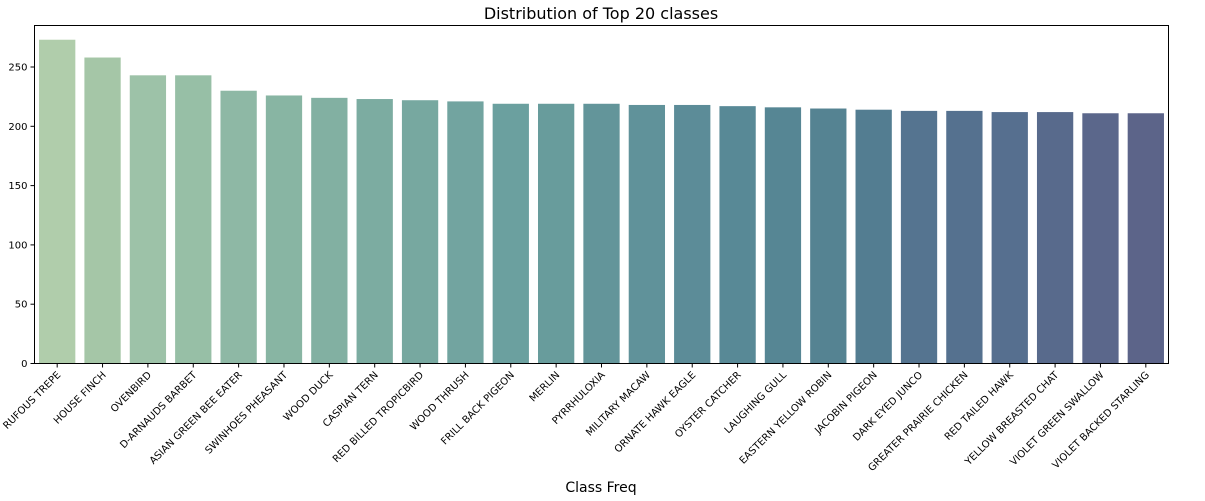  I want to click on x-axis-label: Class Freq, so click(600, 488).